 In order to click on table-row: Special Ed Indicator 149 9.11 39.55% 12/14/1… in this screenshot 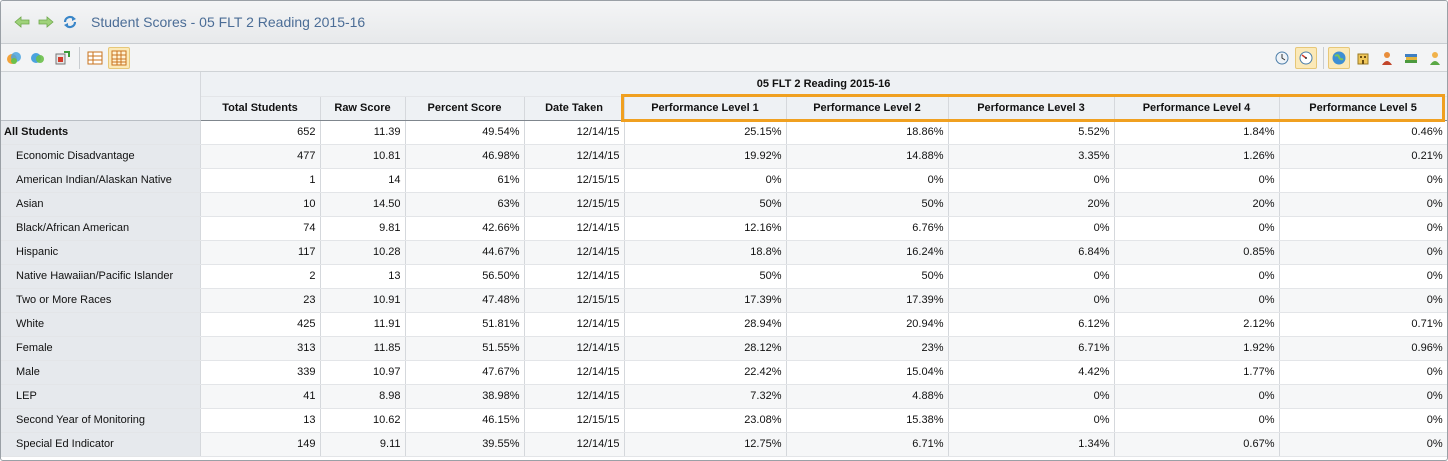, I will do `click(724, 444)`.